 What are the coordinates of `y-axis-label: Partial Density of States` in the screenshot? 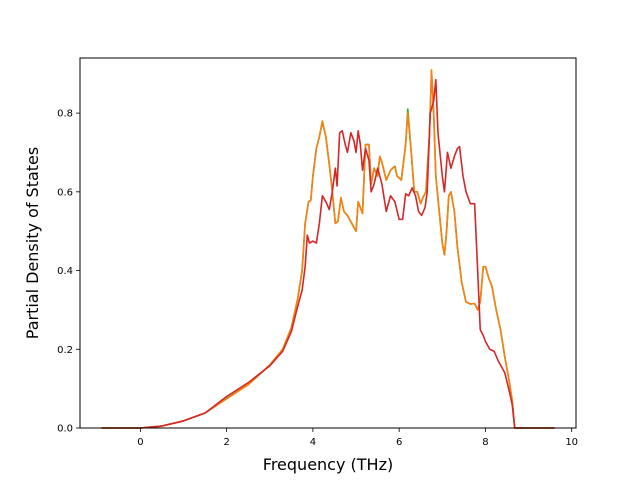 It's located at (32, 243).